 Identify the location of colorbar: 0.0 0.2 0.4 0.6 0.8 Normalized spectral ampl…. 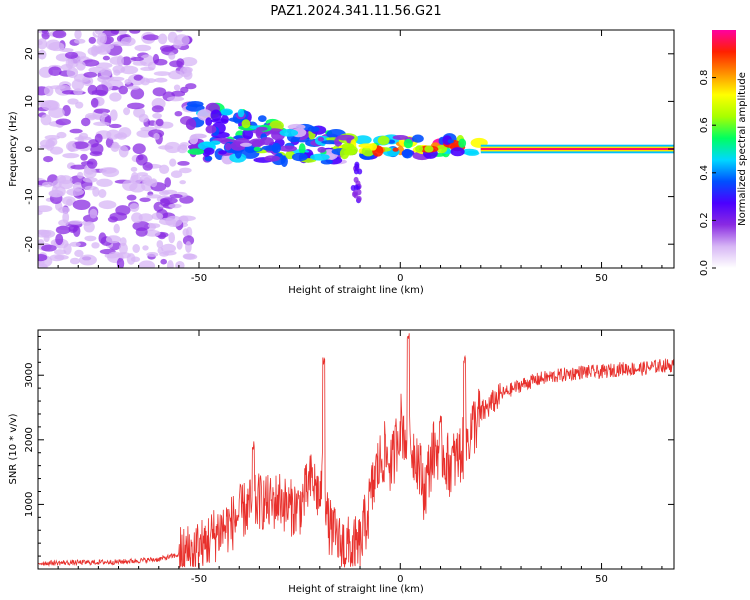
(723, 153).